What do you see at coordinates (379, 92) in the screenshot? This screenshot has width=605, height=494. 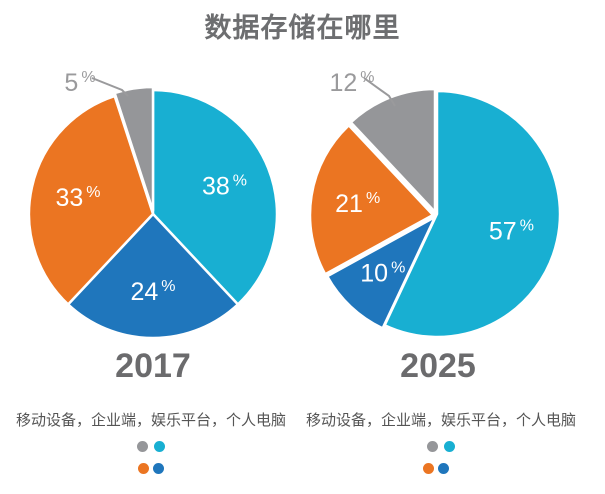 I see `callout-line-2025` at bounding box center [379, 92].